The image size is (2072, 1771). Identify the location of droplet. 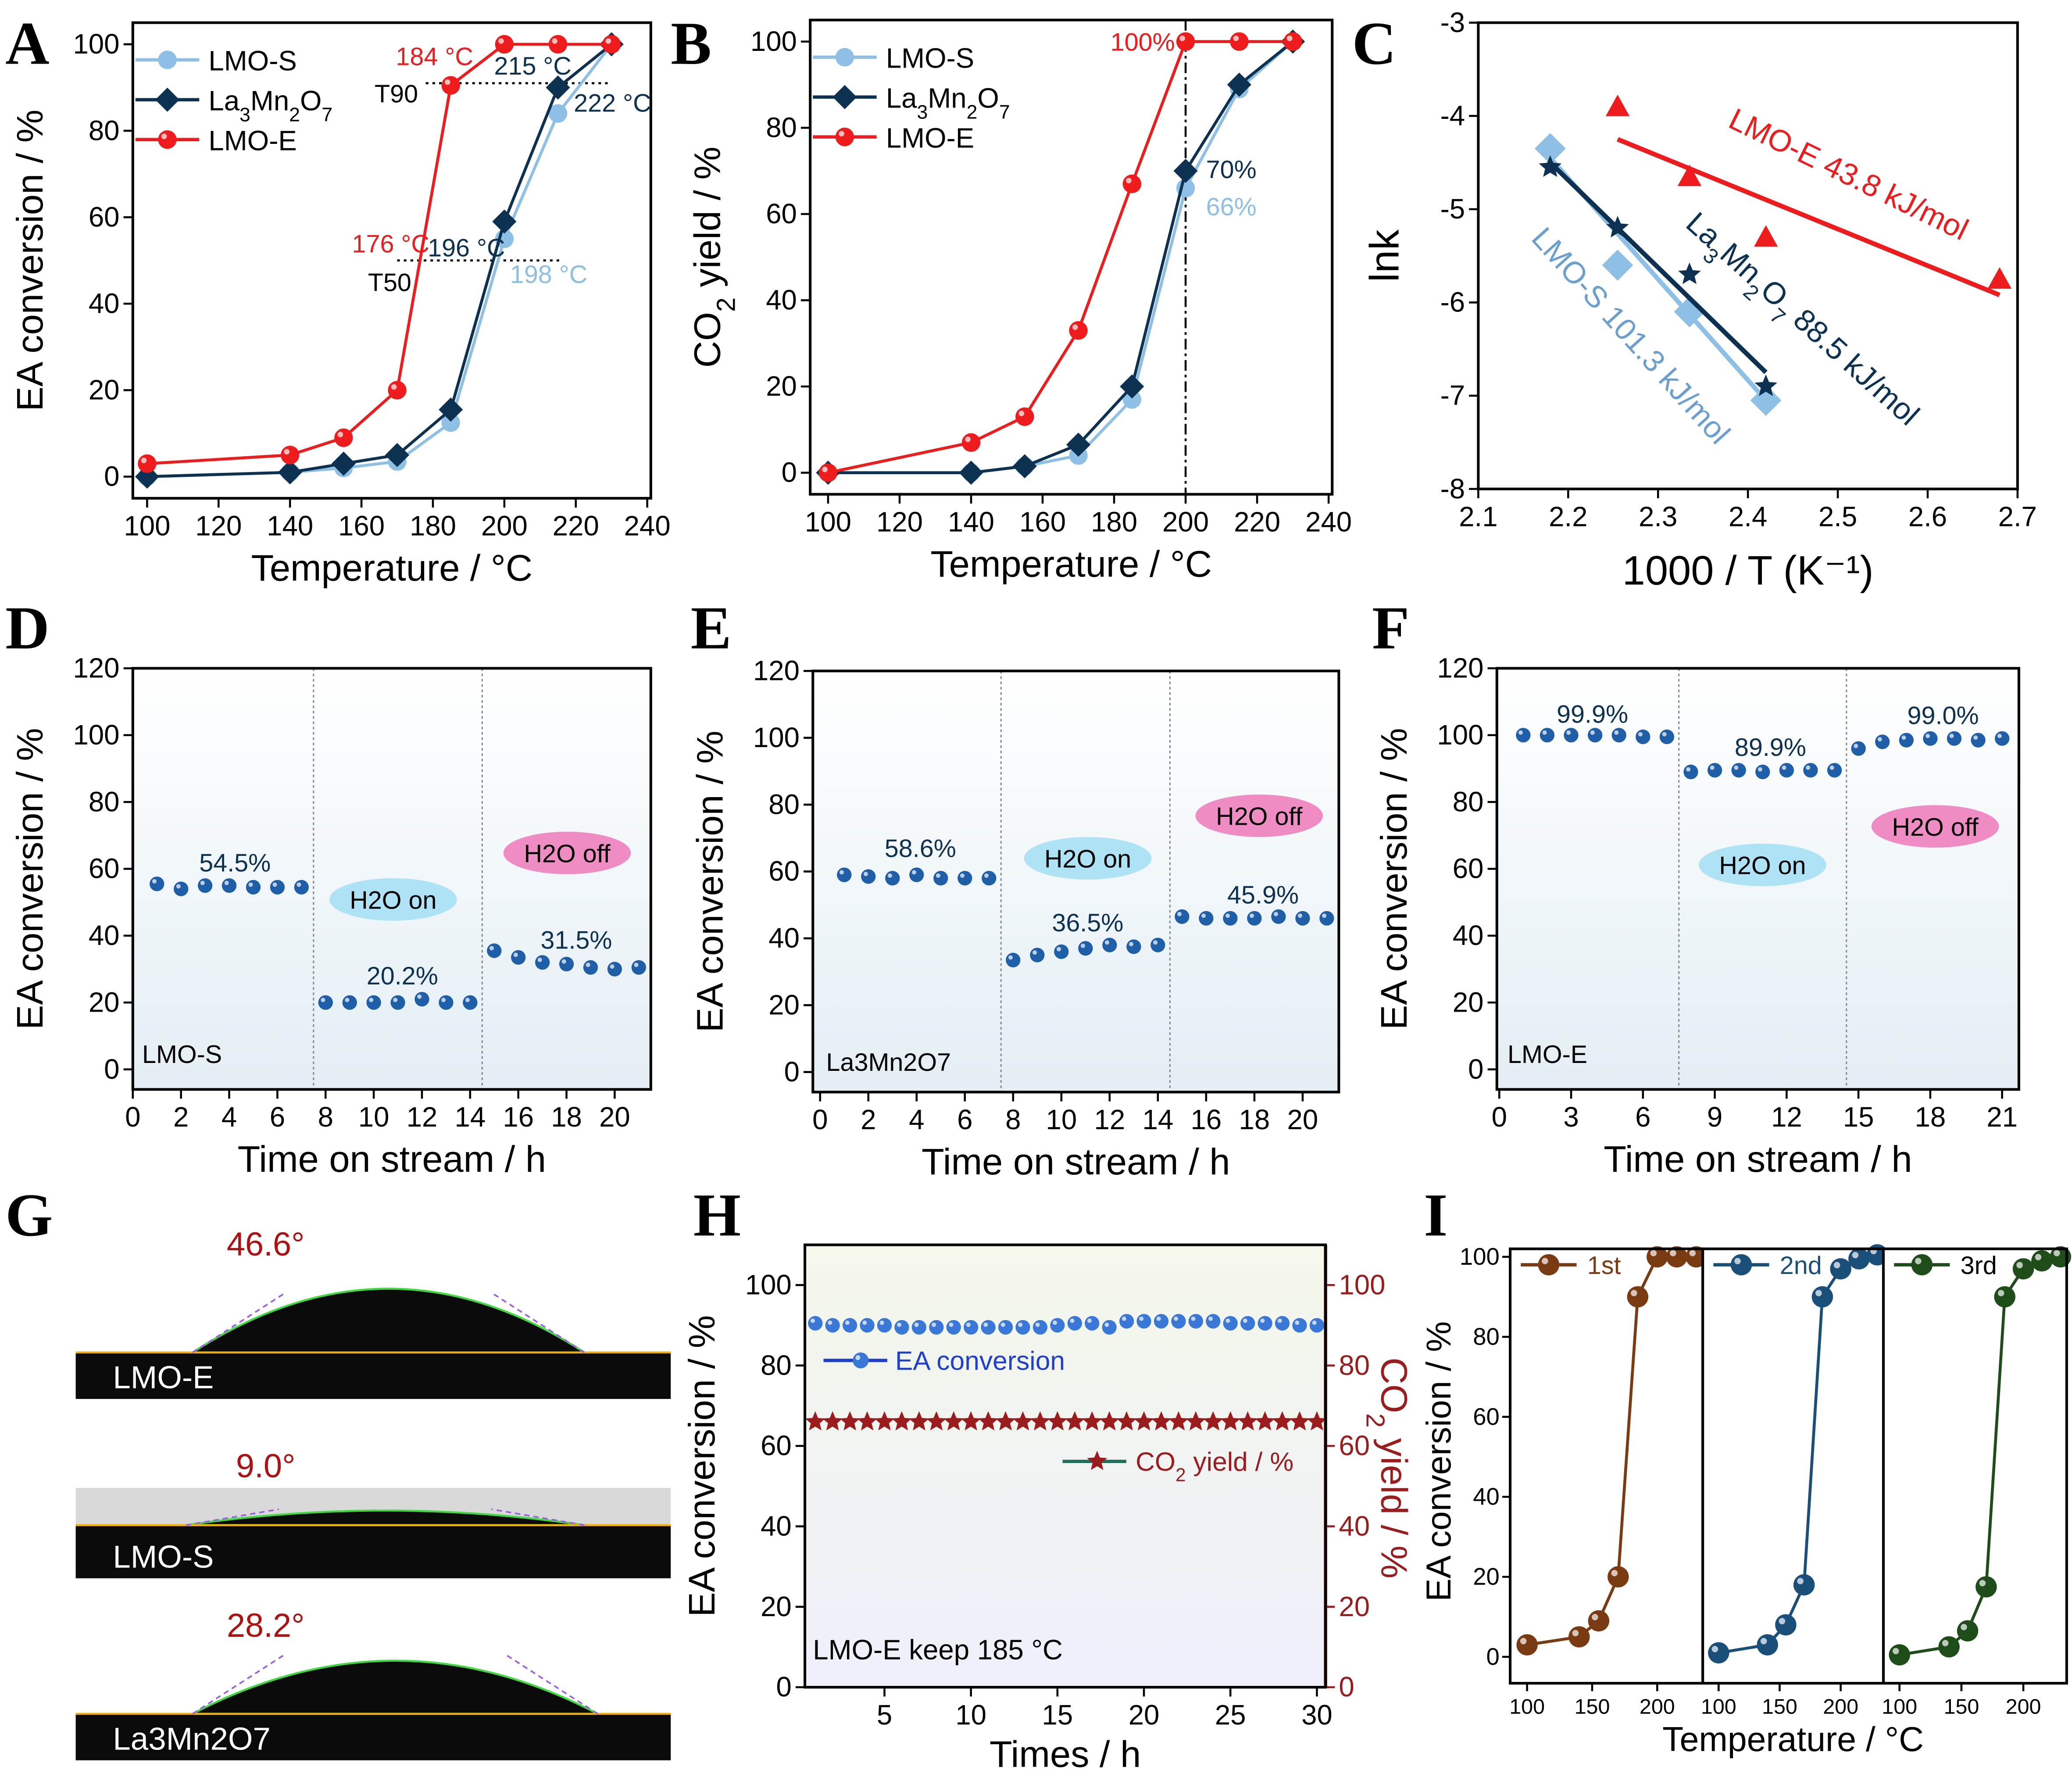
(389, 1321).